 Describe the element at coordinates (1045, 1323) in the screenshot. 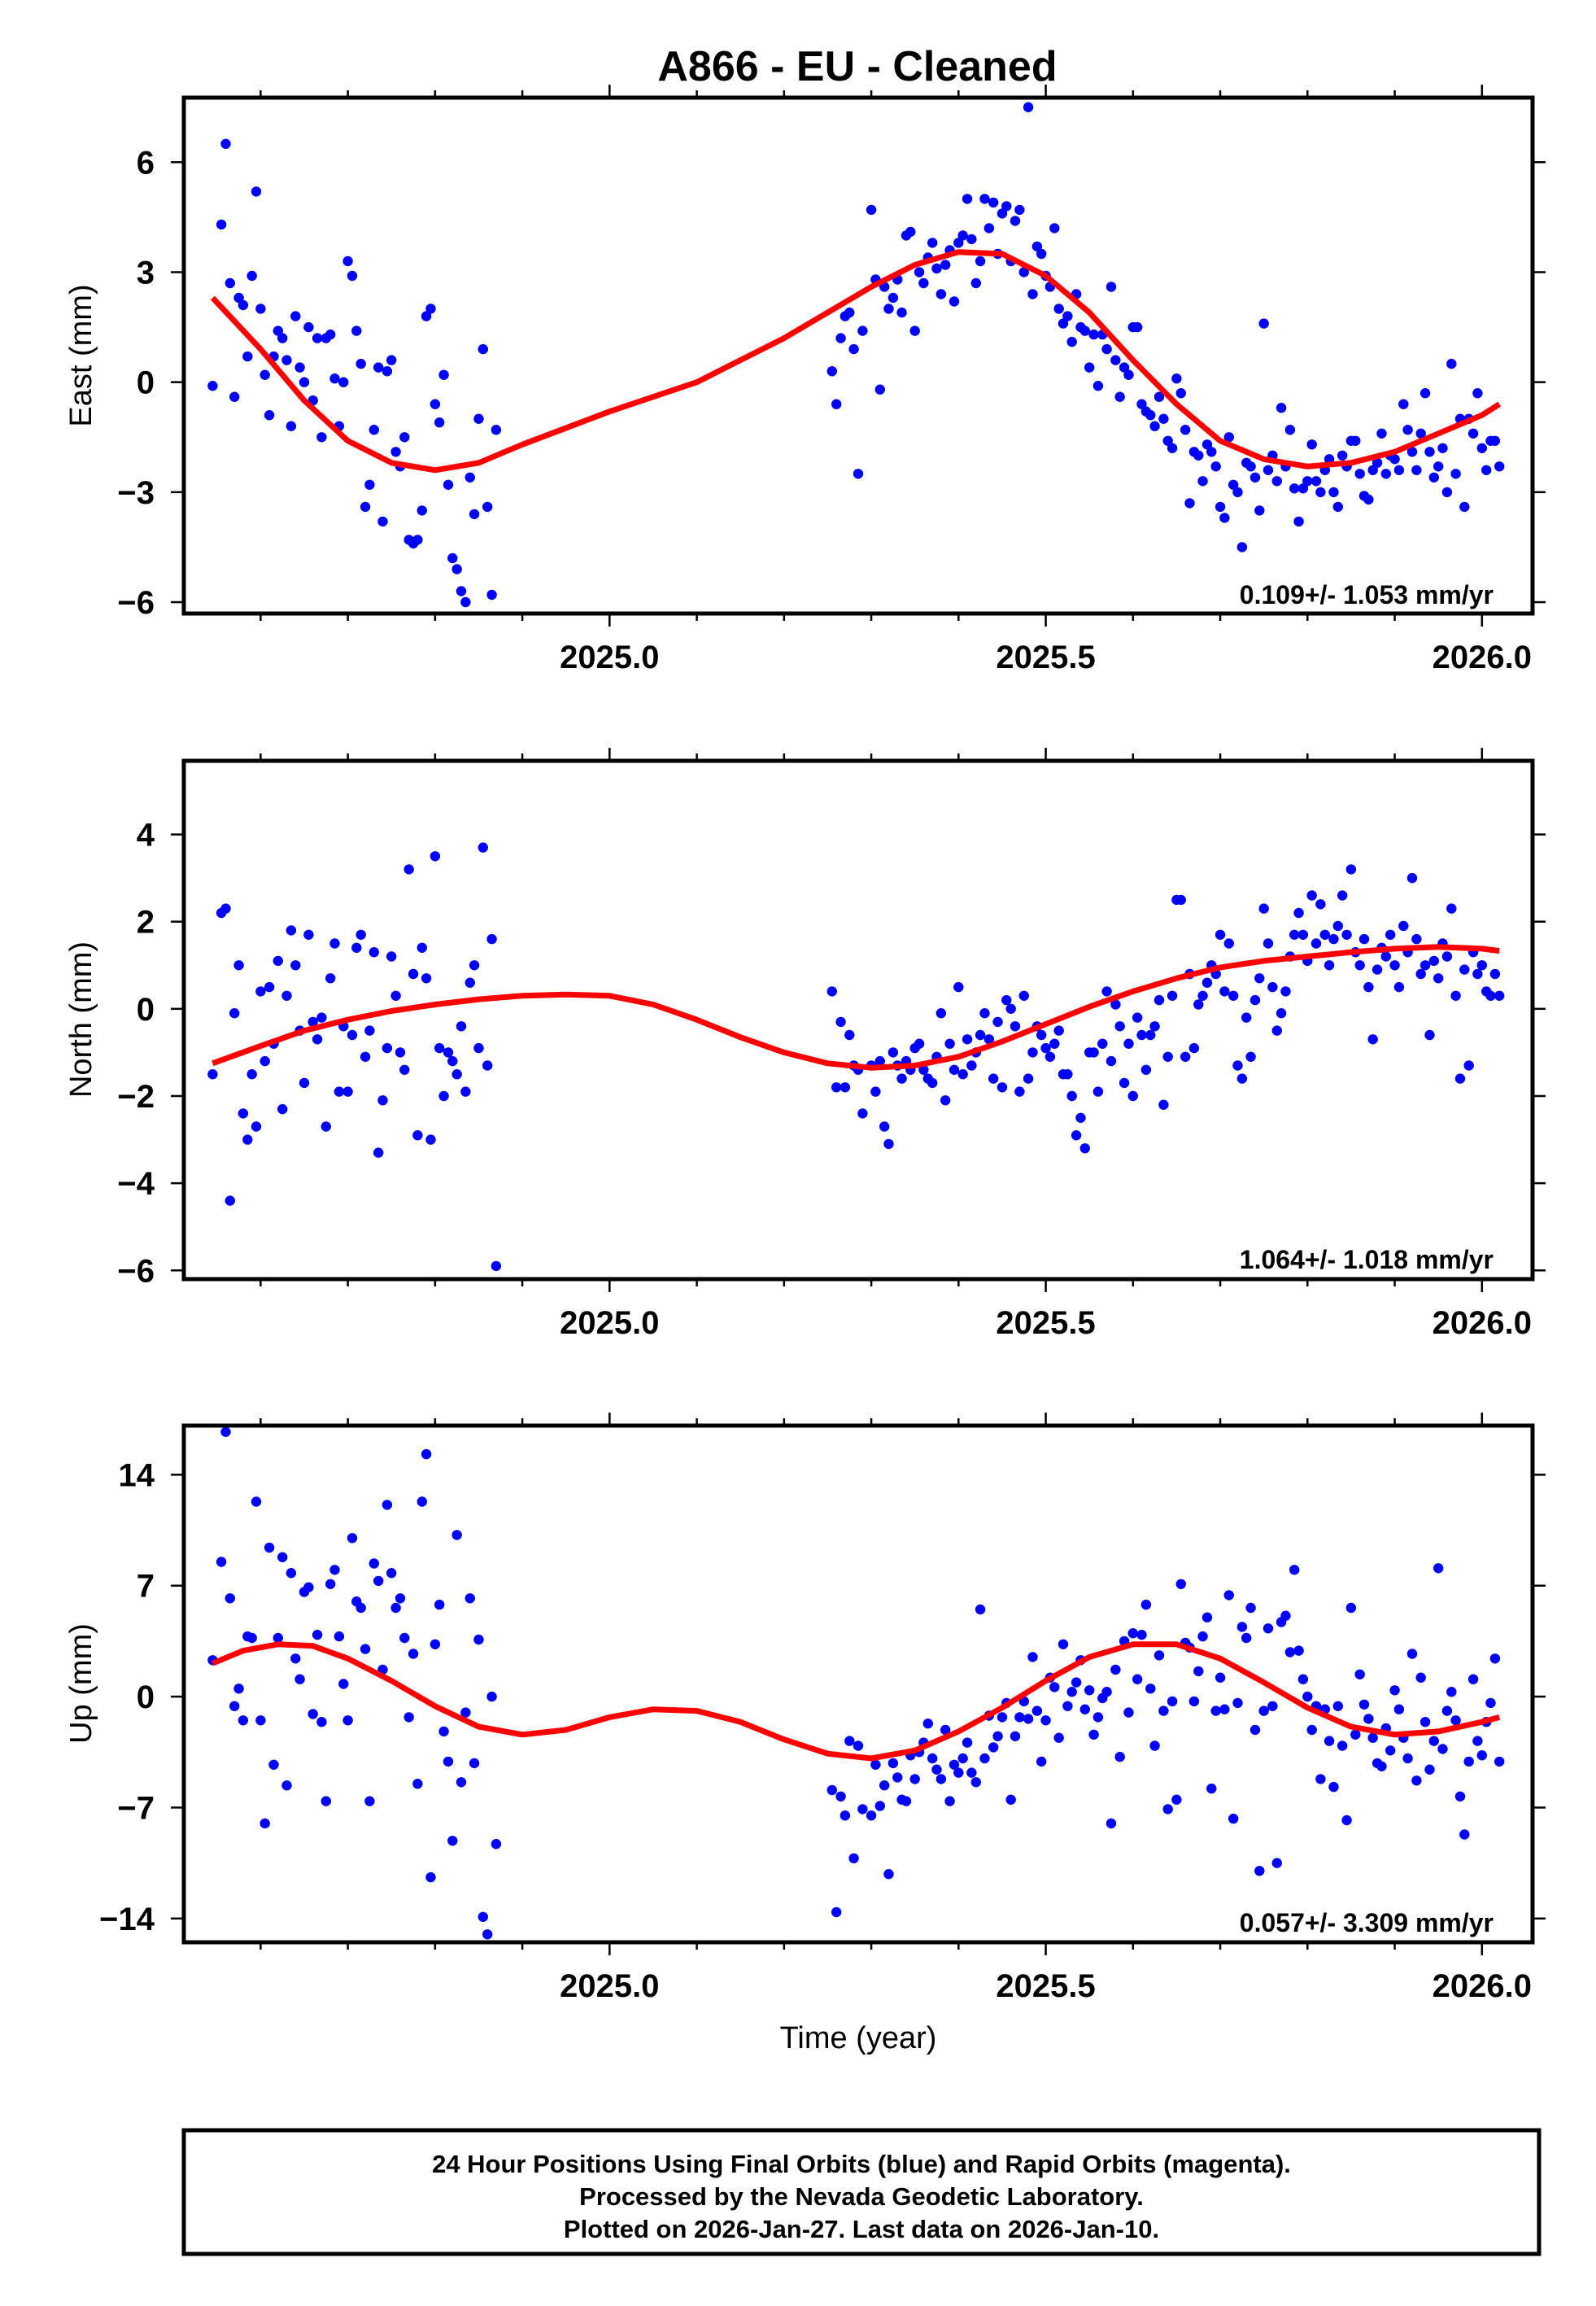

I see `north-x-tick-label: 2025.5` at that location.